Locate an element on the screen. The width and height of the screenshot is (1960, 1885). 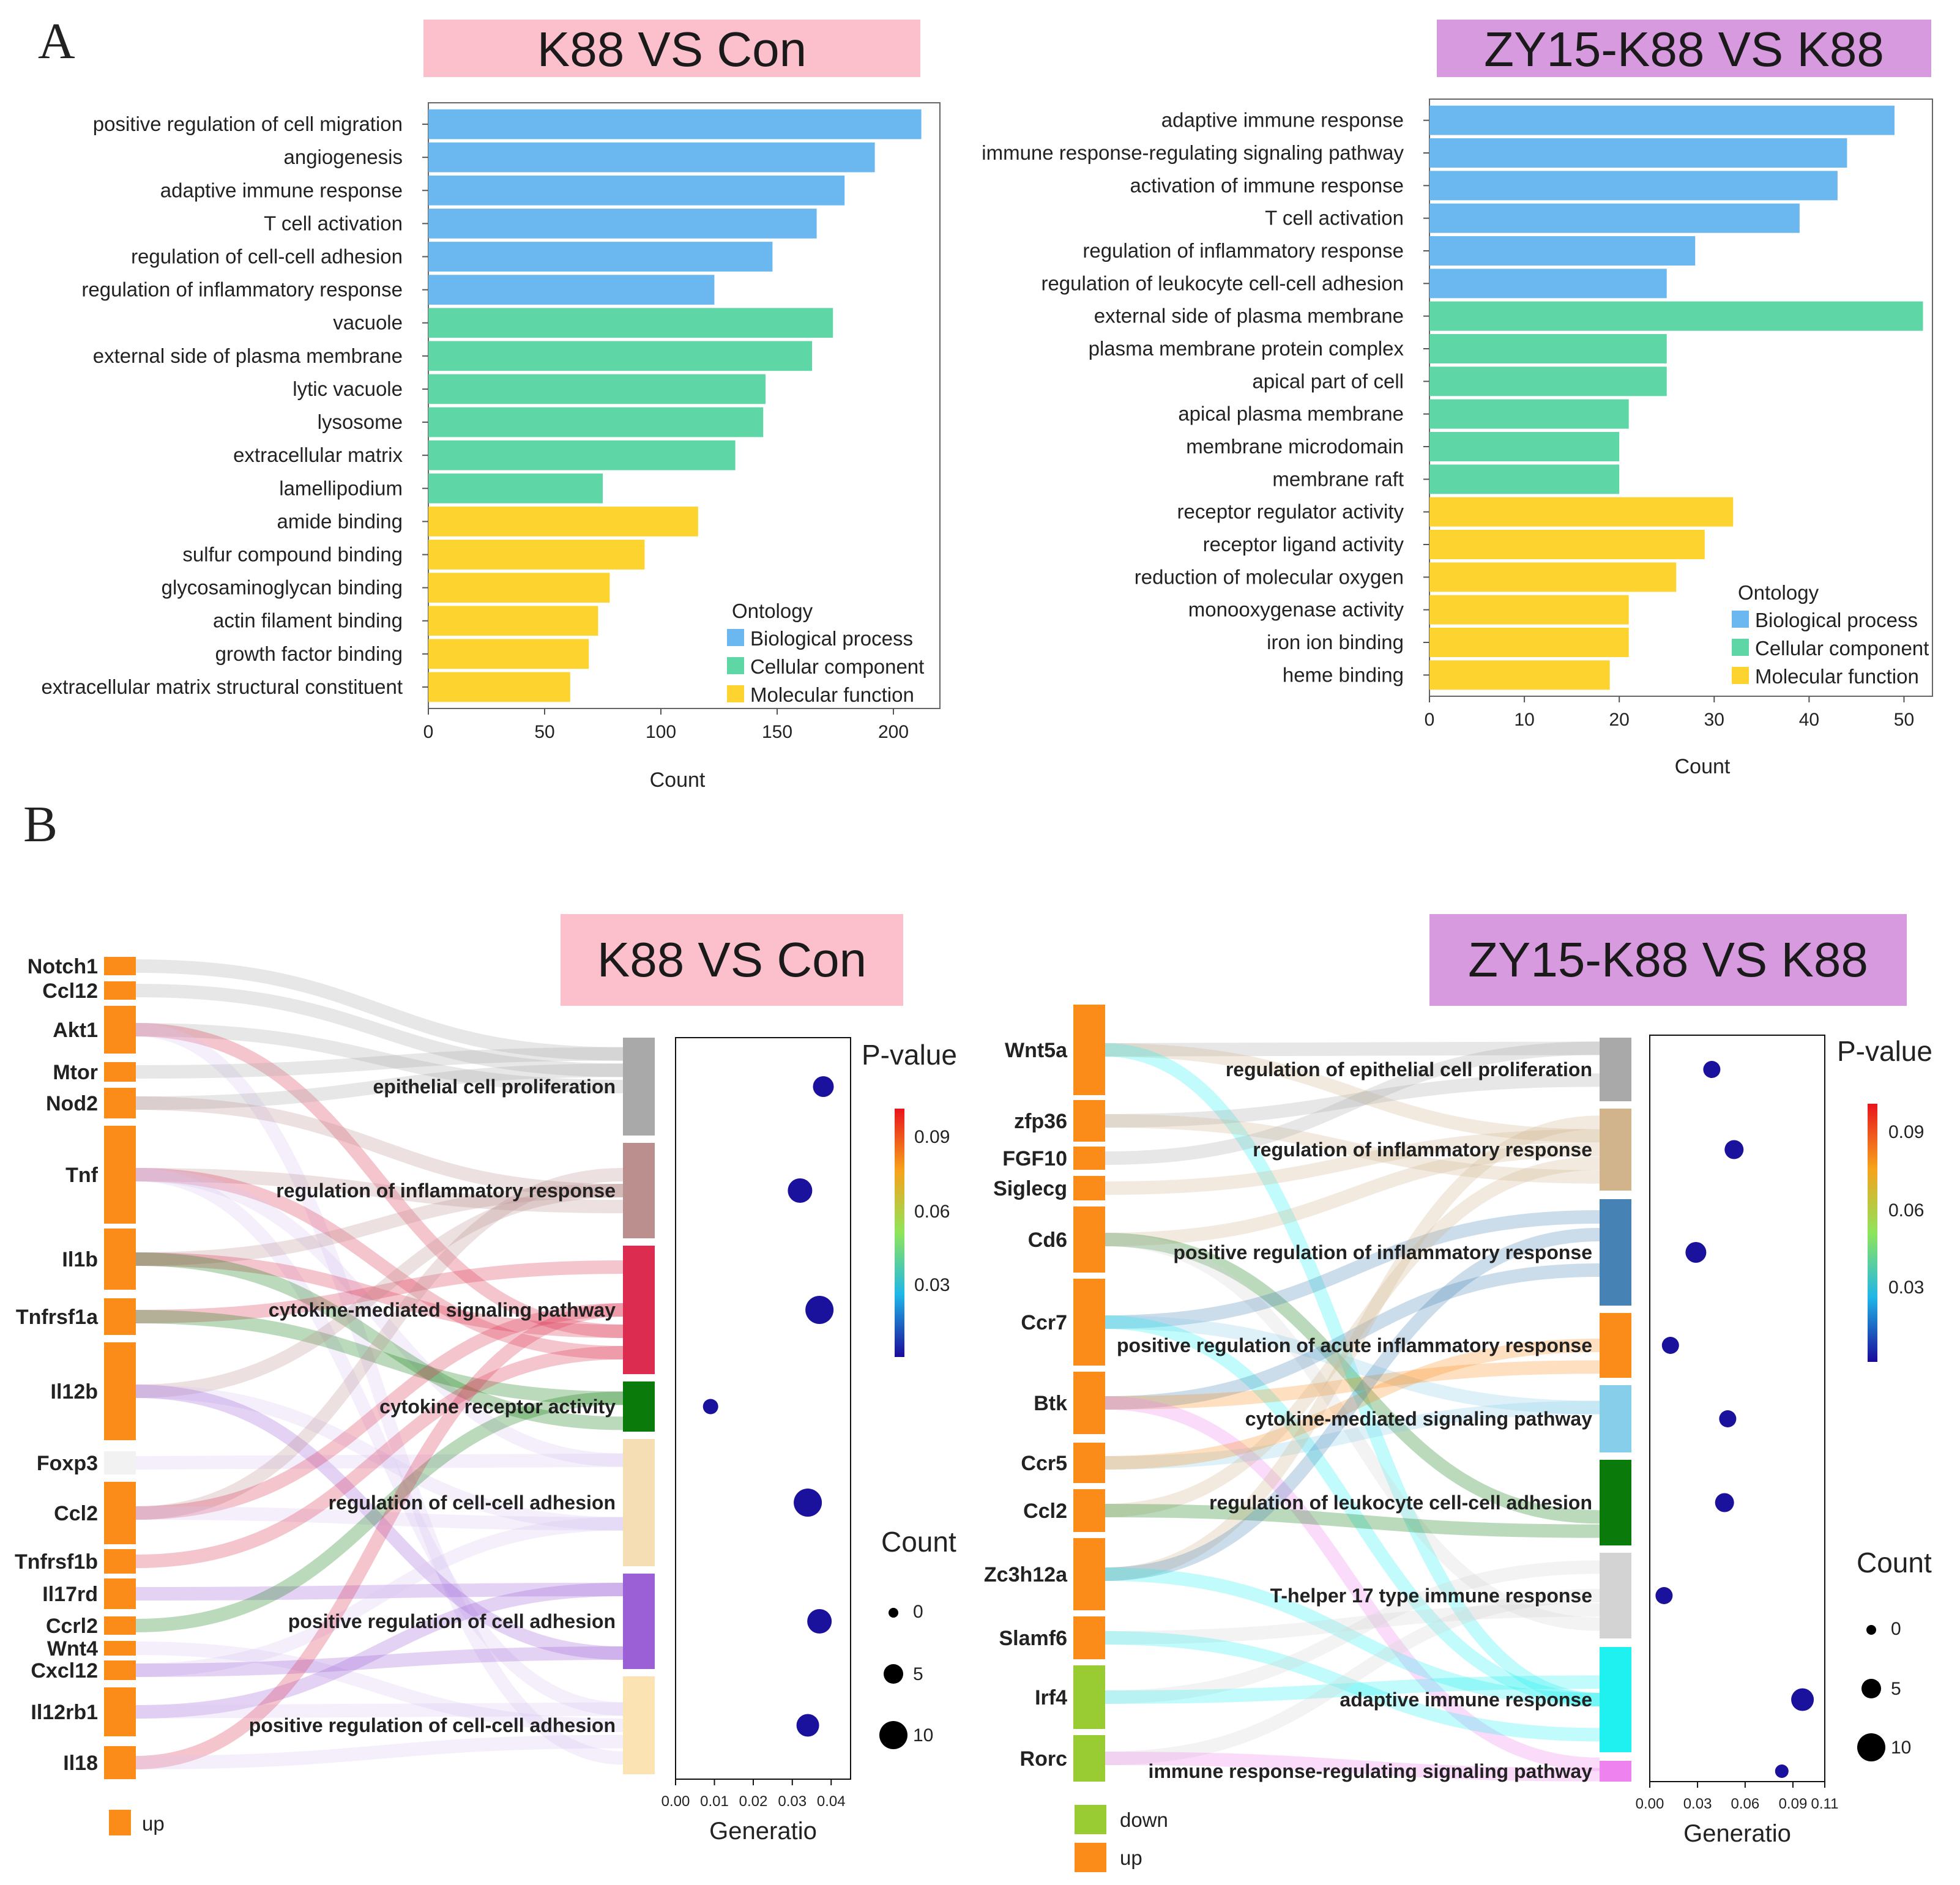
term-label-zy15: adaptive immune response is located at coordinates (1466, 1700).